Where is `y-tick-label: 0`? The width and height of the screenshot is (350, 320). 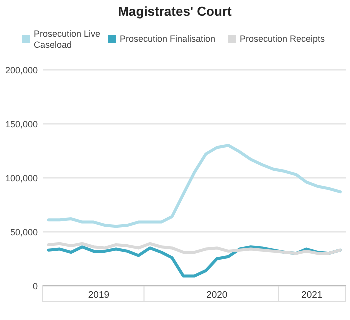 y-tick-label: 0 is located at coordinates (35, 287).